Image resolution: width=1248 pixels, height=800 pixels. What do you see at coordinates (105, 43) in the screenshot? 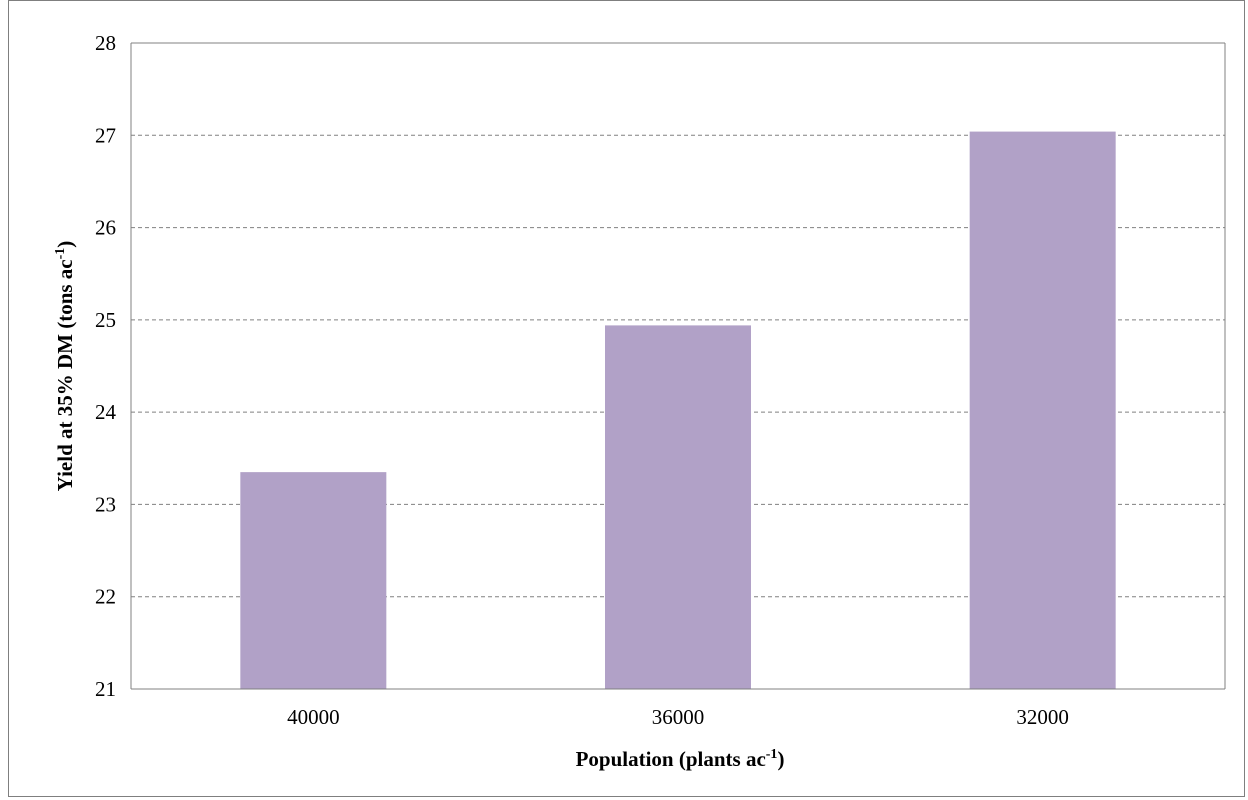
I see `y-tick-label: 28` at bounding box center [105, 43].